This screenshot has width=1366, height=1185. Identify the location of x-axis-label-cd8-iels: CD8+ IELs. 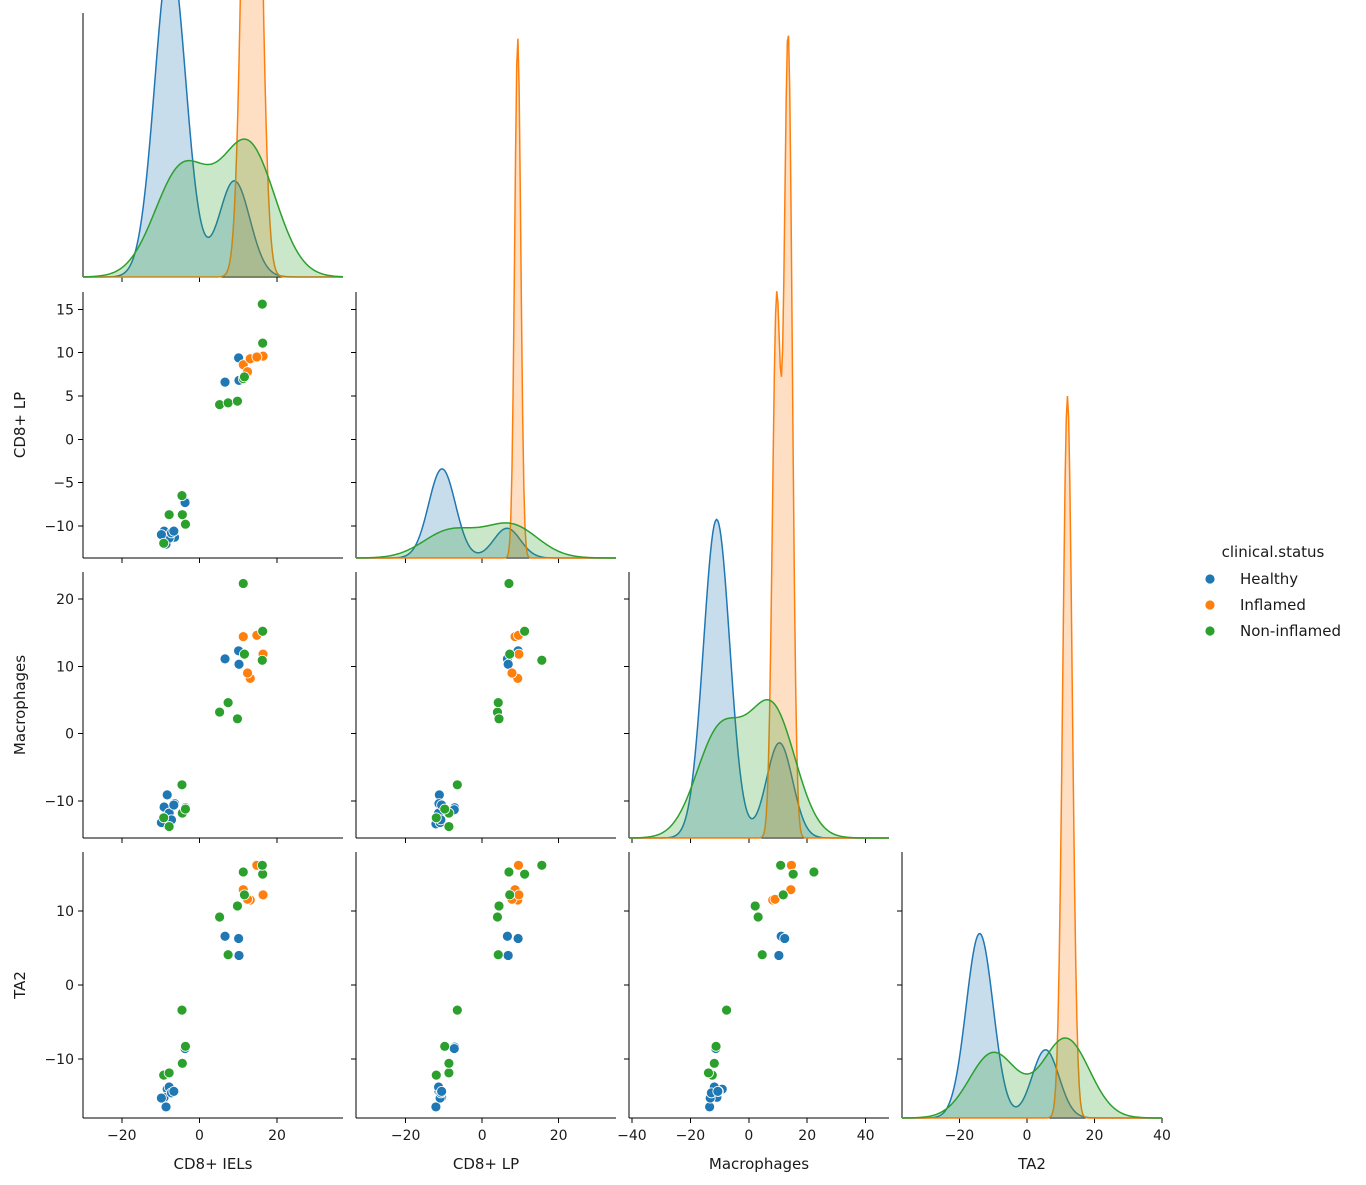
(213, 1164).